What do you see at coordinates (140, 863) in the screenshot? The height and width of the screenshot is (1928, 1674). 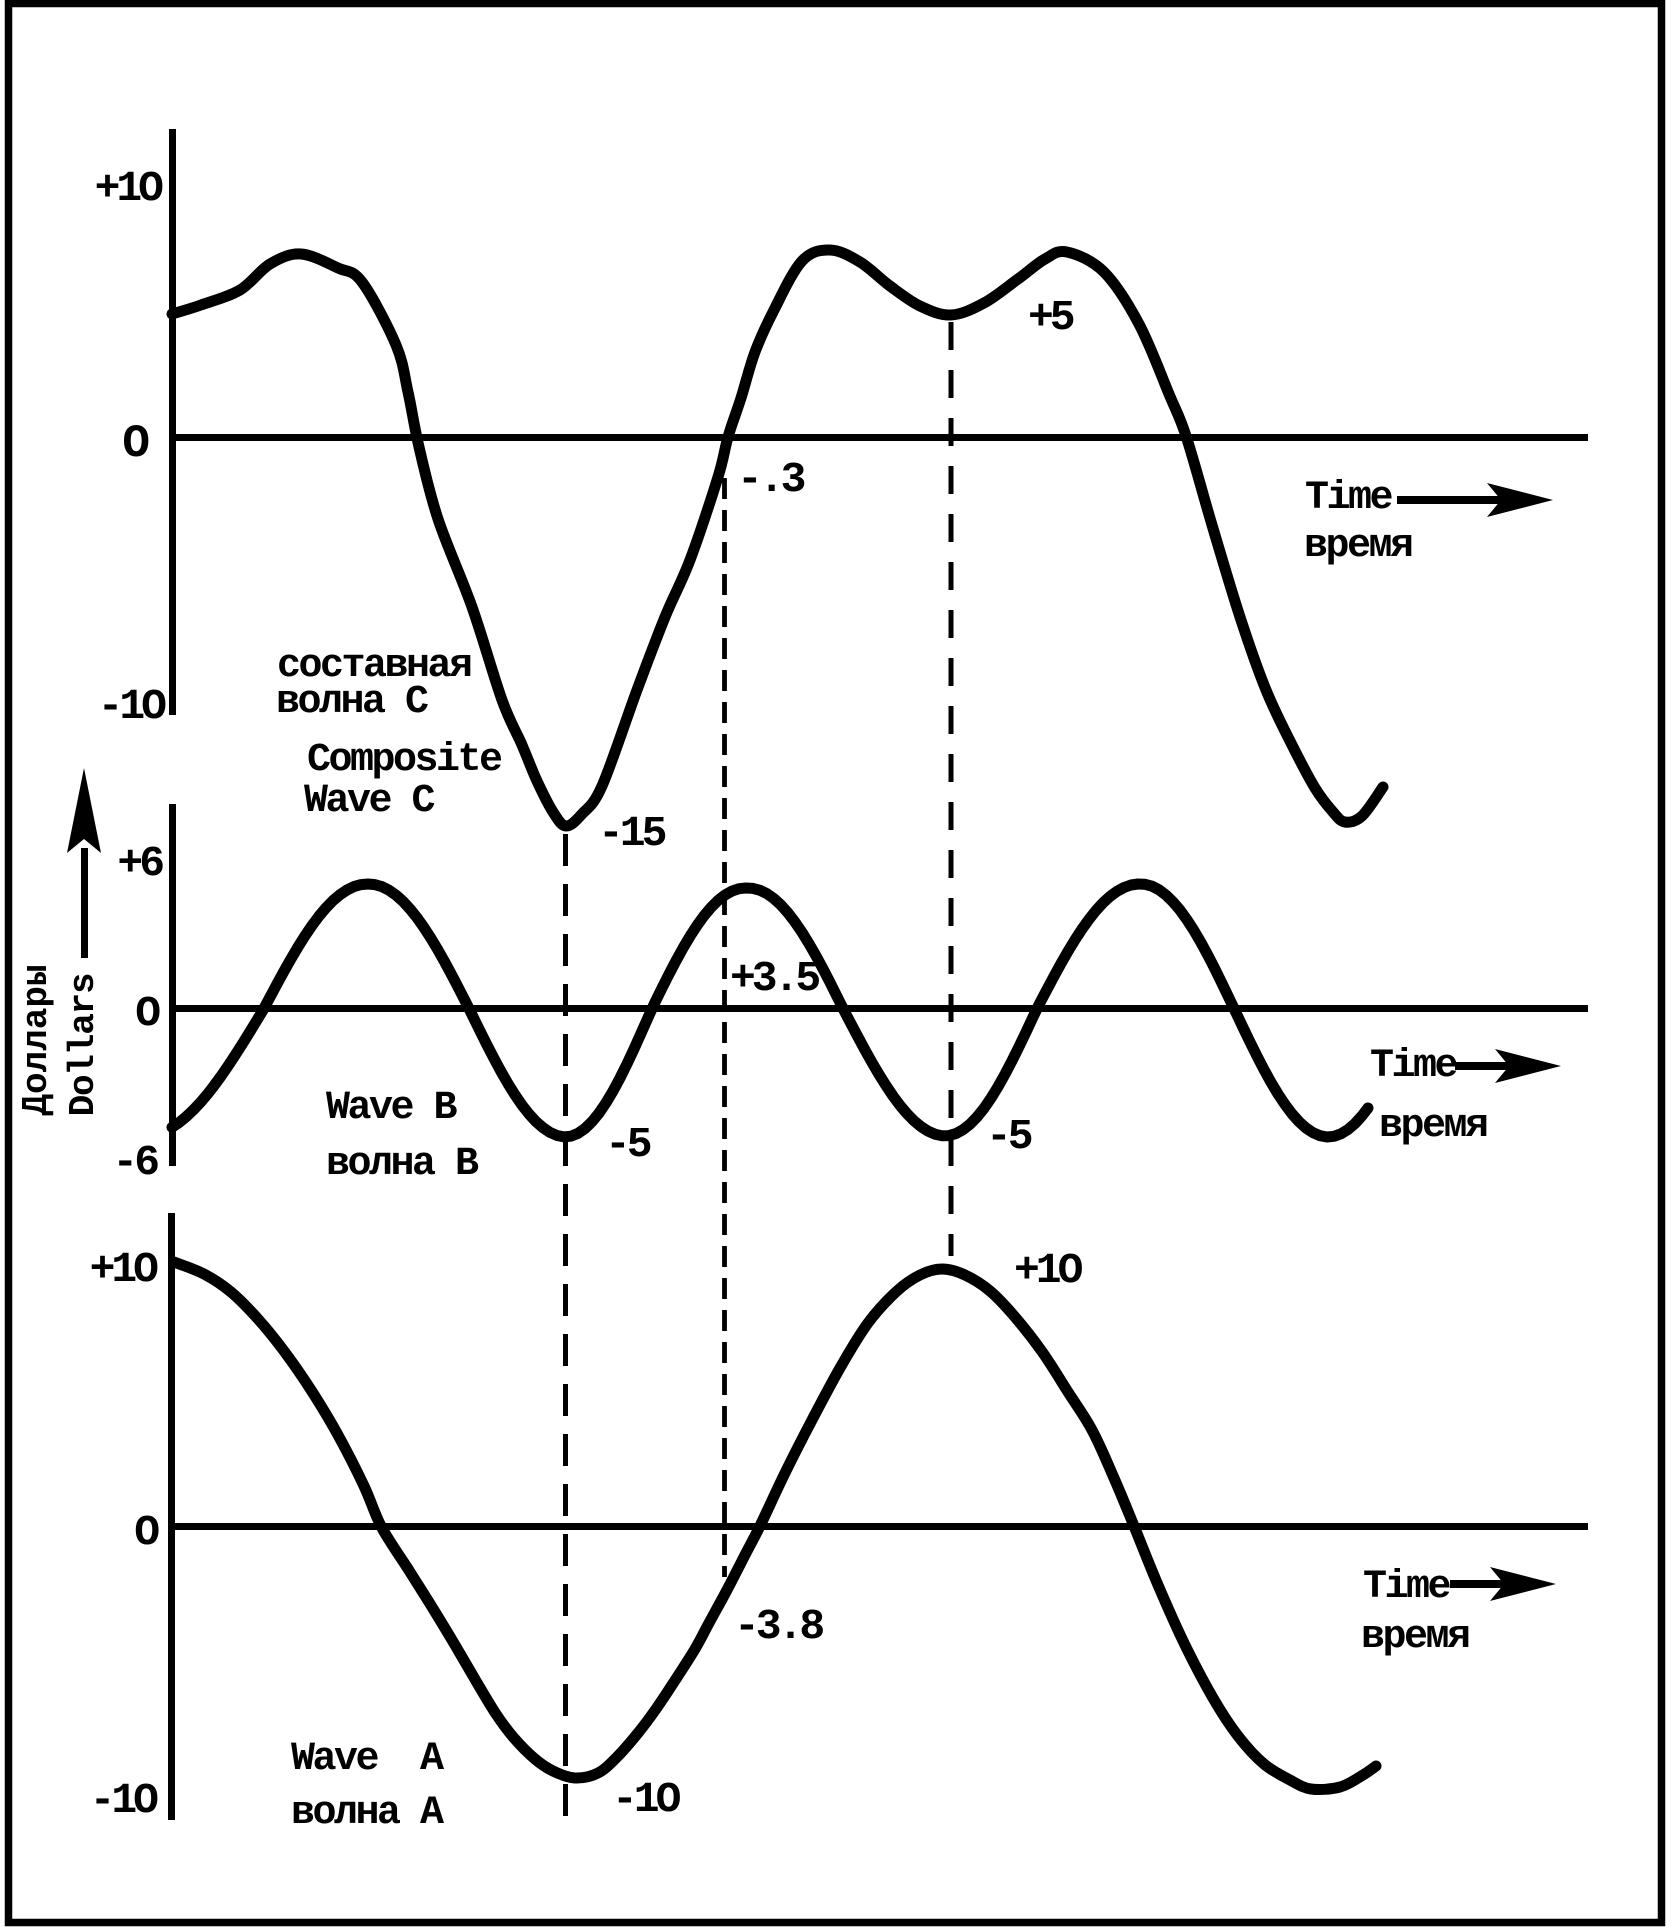 I see `svg-text: +6` at bounding box center [140, 863].